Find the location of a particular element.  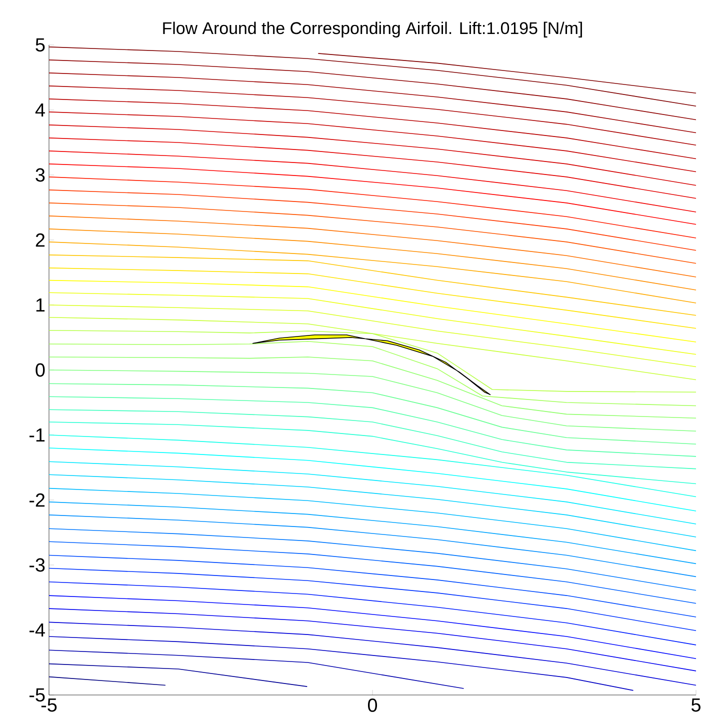

y-tick-label: 0 is located at coordinates (40, 370).